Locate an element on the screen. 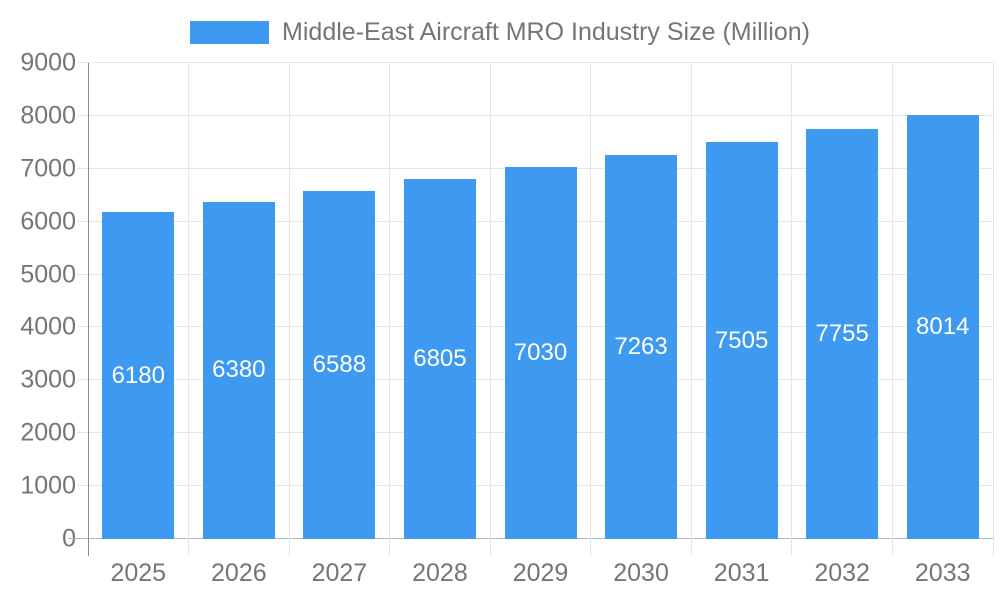  y-axis-line is located at coordinates (88, 309).